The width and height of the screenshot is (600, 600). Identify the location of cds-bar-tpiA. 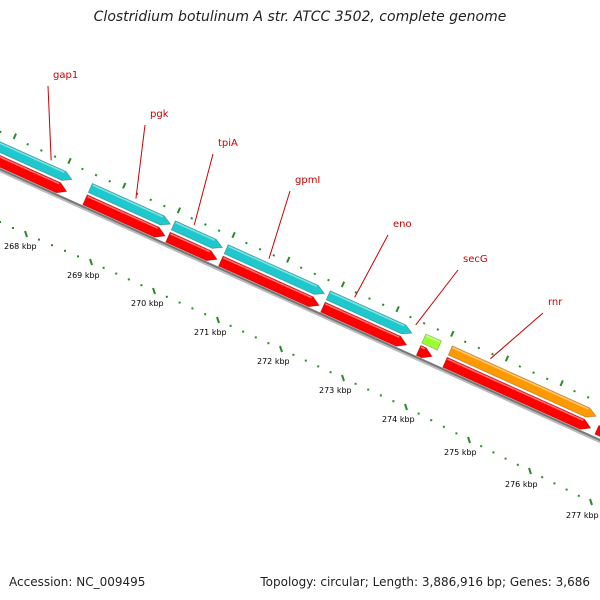
(191, 246).